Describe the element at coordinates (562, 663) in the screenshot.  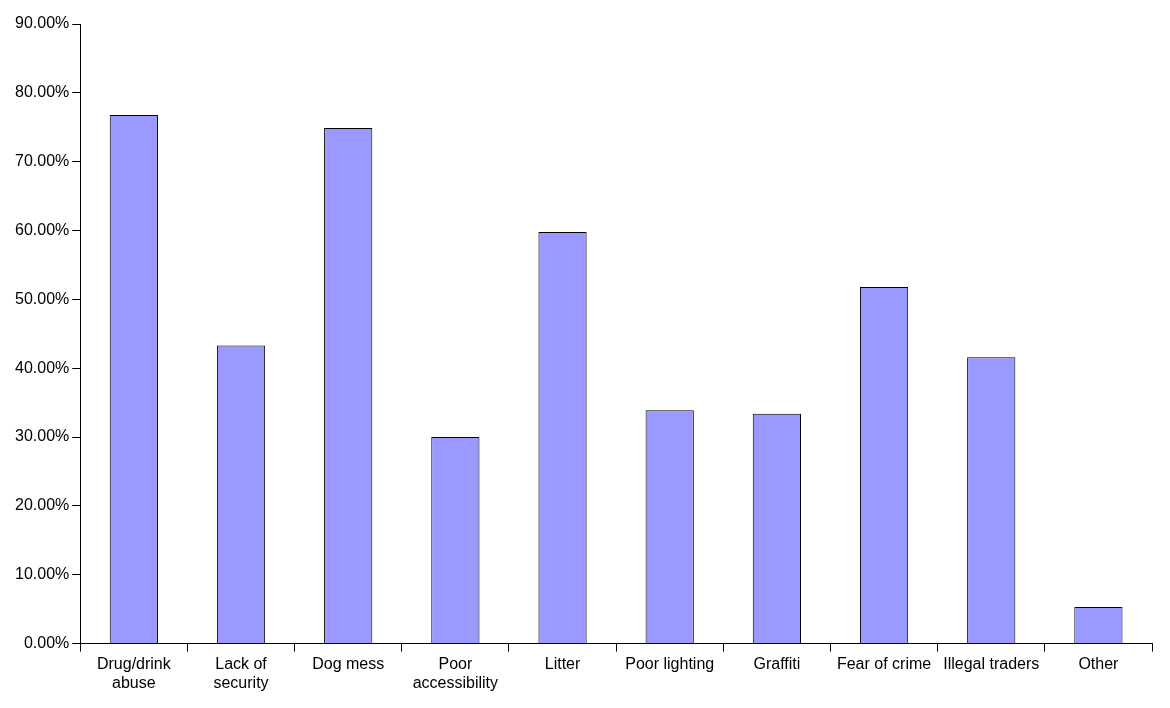
I see `x-tick-label: Litter` at that location.